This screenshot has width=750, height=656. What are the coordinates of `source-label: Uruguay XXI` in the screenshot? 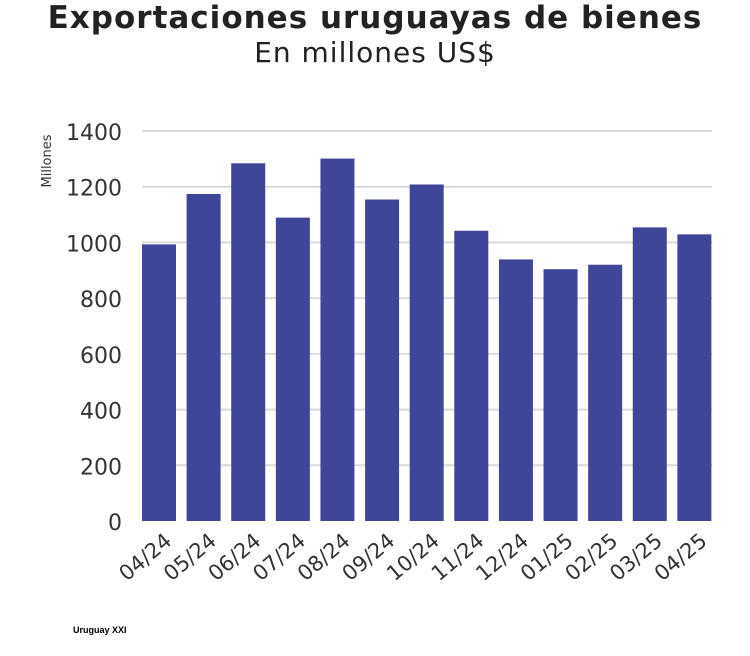 It's located at (100, 630).